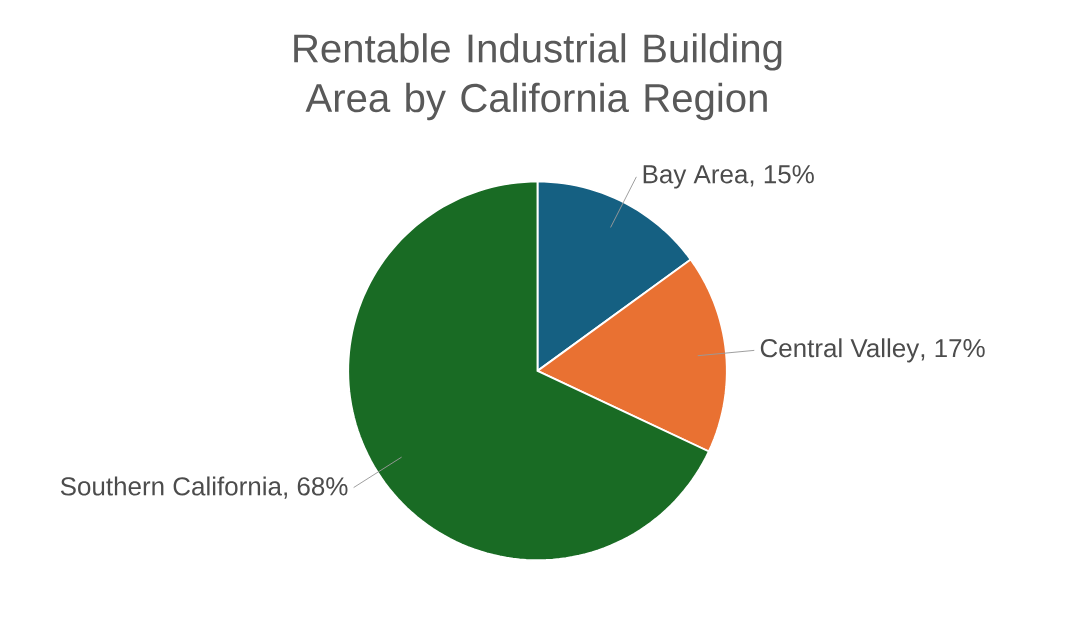 The image size is (1075, 623). I want to click on slice-label: Central Valley, so click(840, 350).